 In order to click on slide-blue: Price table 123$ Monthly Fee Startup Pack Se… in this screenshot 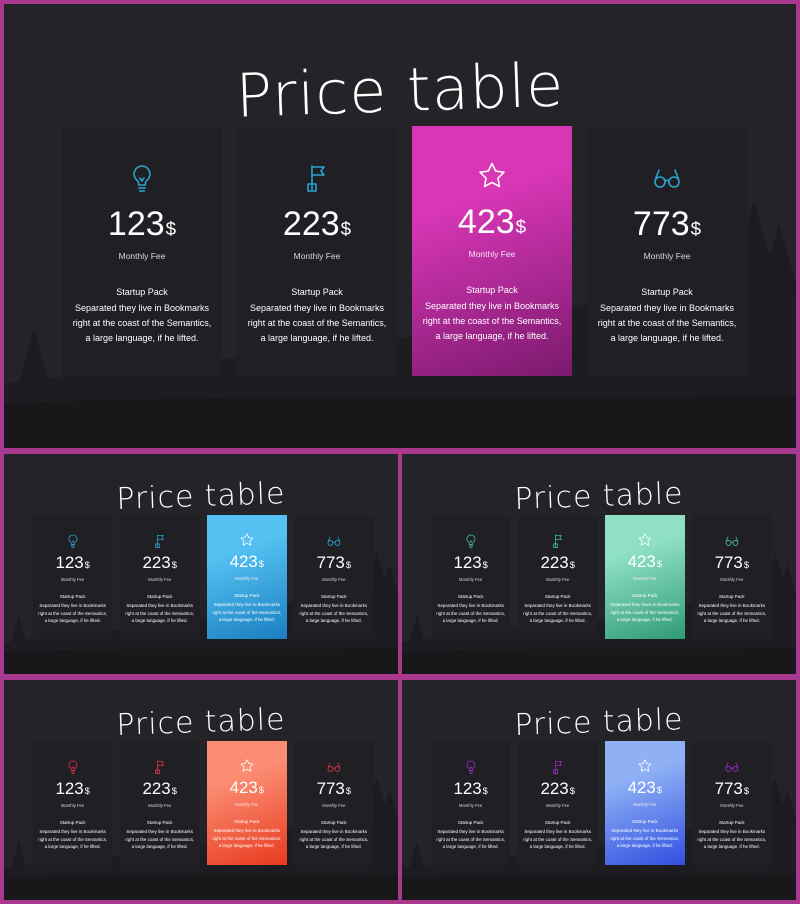, I will do `click(201, 564)`.